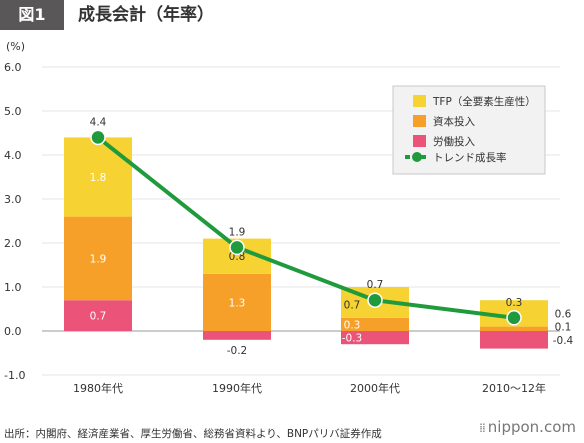 The height and width of the screenshot is (443, 584). What do you see at coordinates (419, 101) in the screenshot?
I see `legend-swatch-tfp` at bounding box center [419, 101].